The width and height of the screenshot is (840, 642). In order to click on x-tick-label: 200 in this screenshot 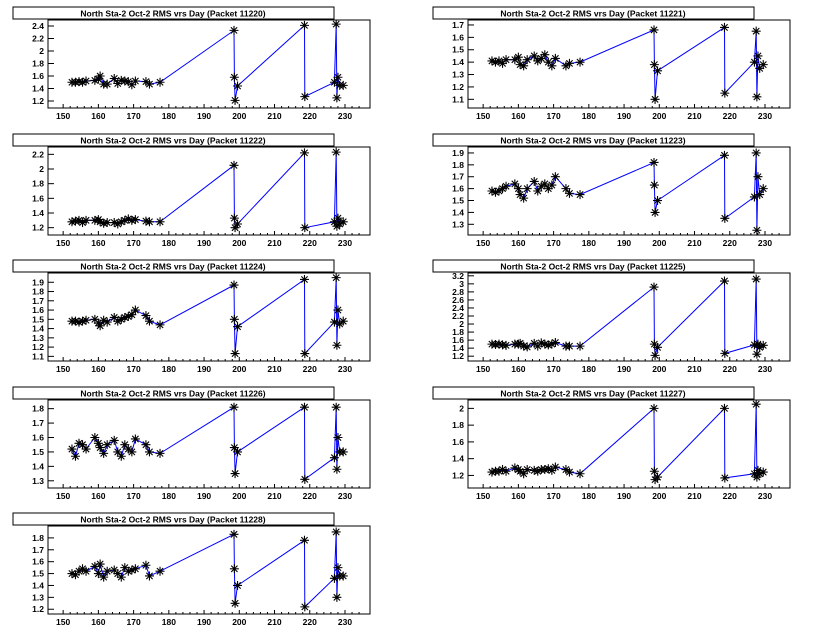, I will do `click(659, 116)`.